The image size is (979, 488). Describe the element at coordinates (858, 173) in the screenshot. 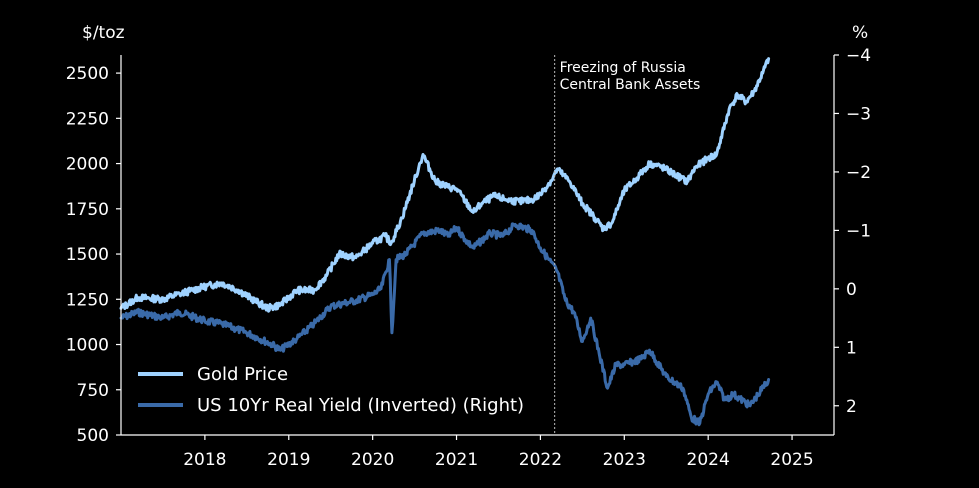

I see `right-tick-label: −2` at that location.